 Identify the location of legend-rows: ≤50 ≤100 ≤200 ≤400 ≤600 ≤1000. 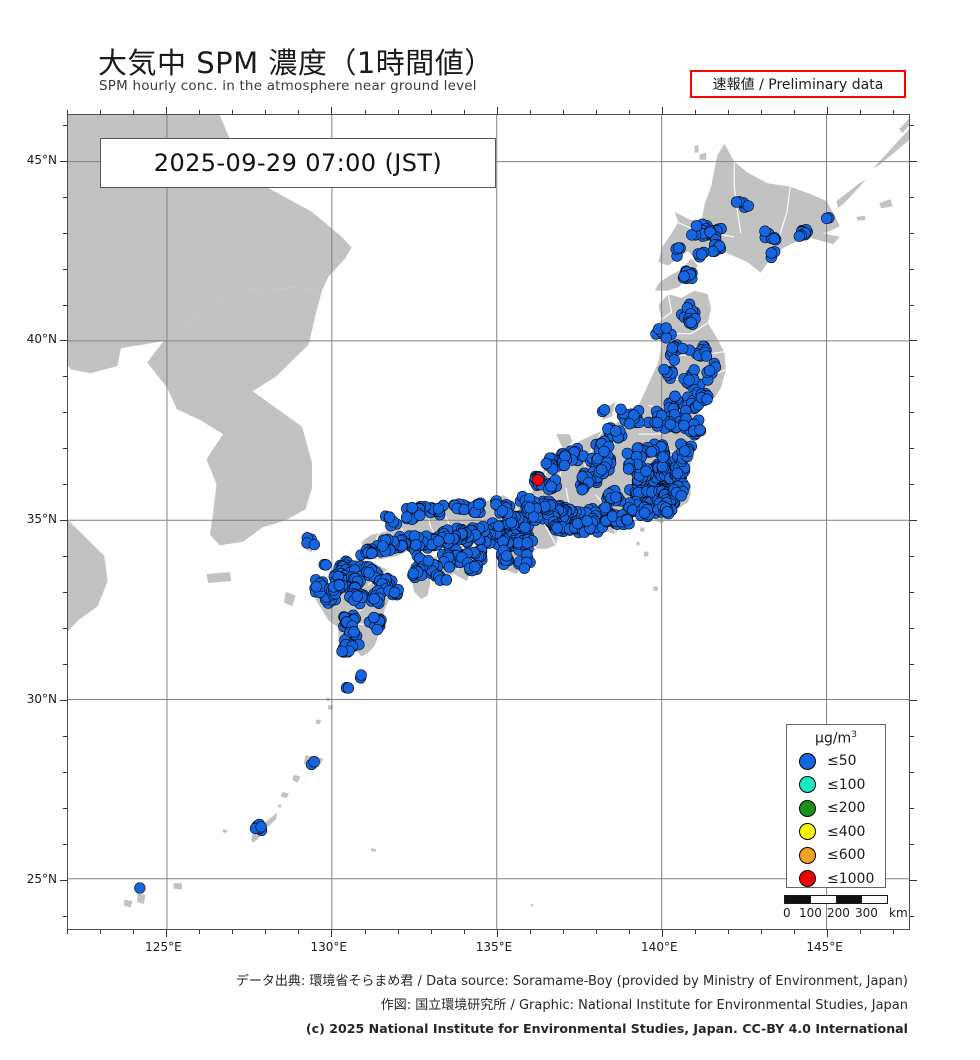
(836, 820).